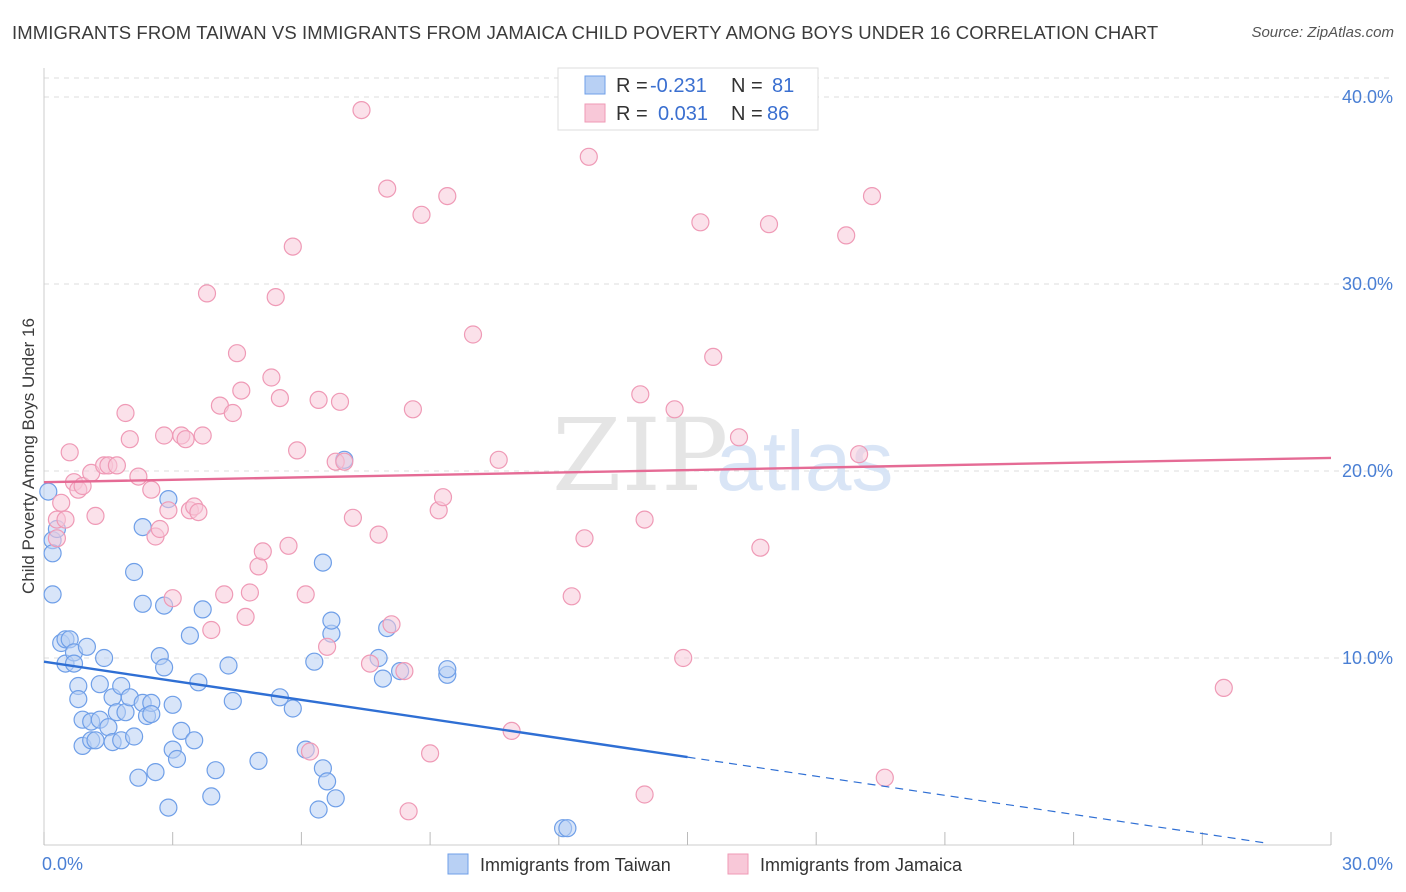  What do you see at coordinates (595, 85) in the screenshot?
I see `legend-swatch-taiwan` at bounding box center [595, 85].